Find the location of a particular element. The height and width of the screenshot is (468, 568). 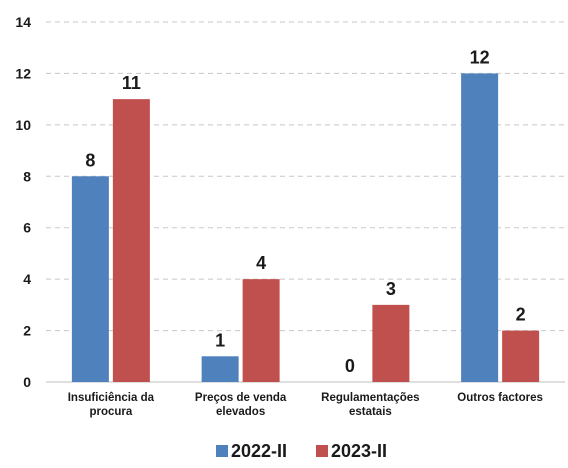

data-label: 11 is located at coordinates (131, 83).